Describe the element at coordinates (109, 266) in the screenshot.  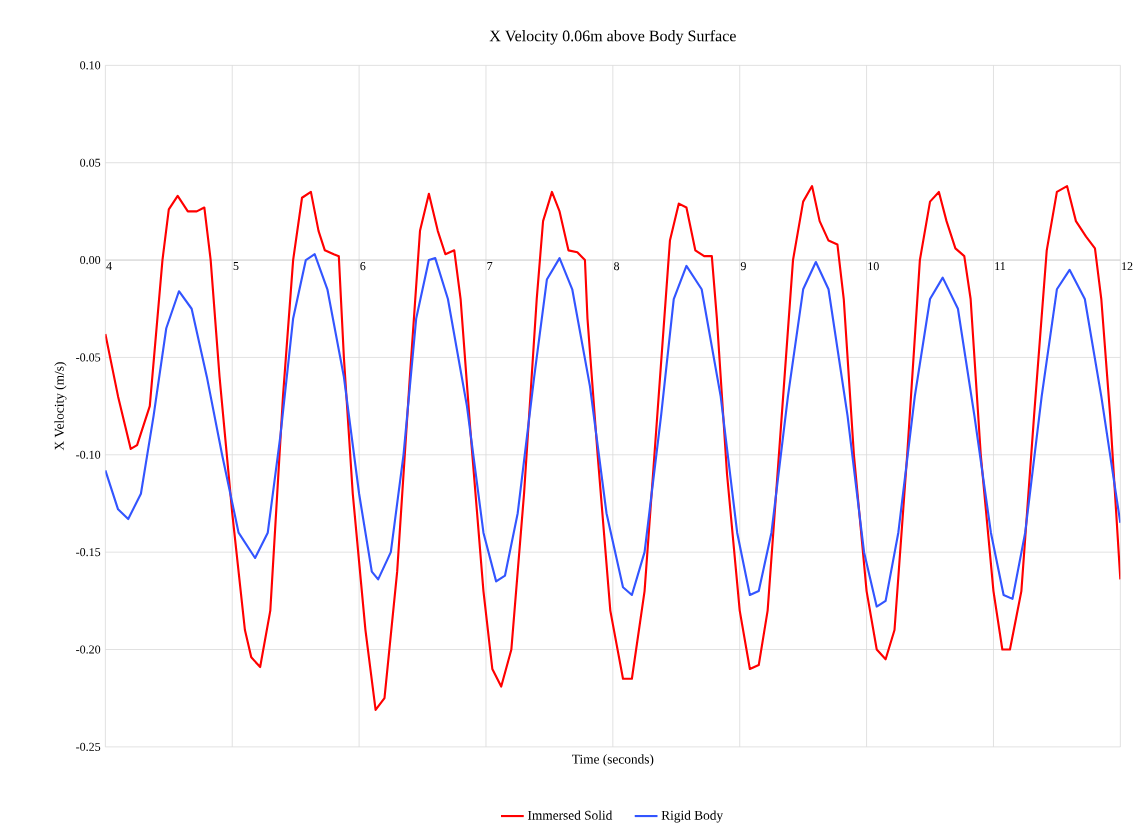
I see `x-tick-label: 4` at that location.